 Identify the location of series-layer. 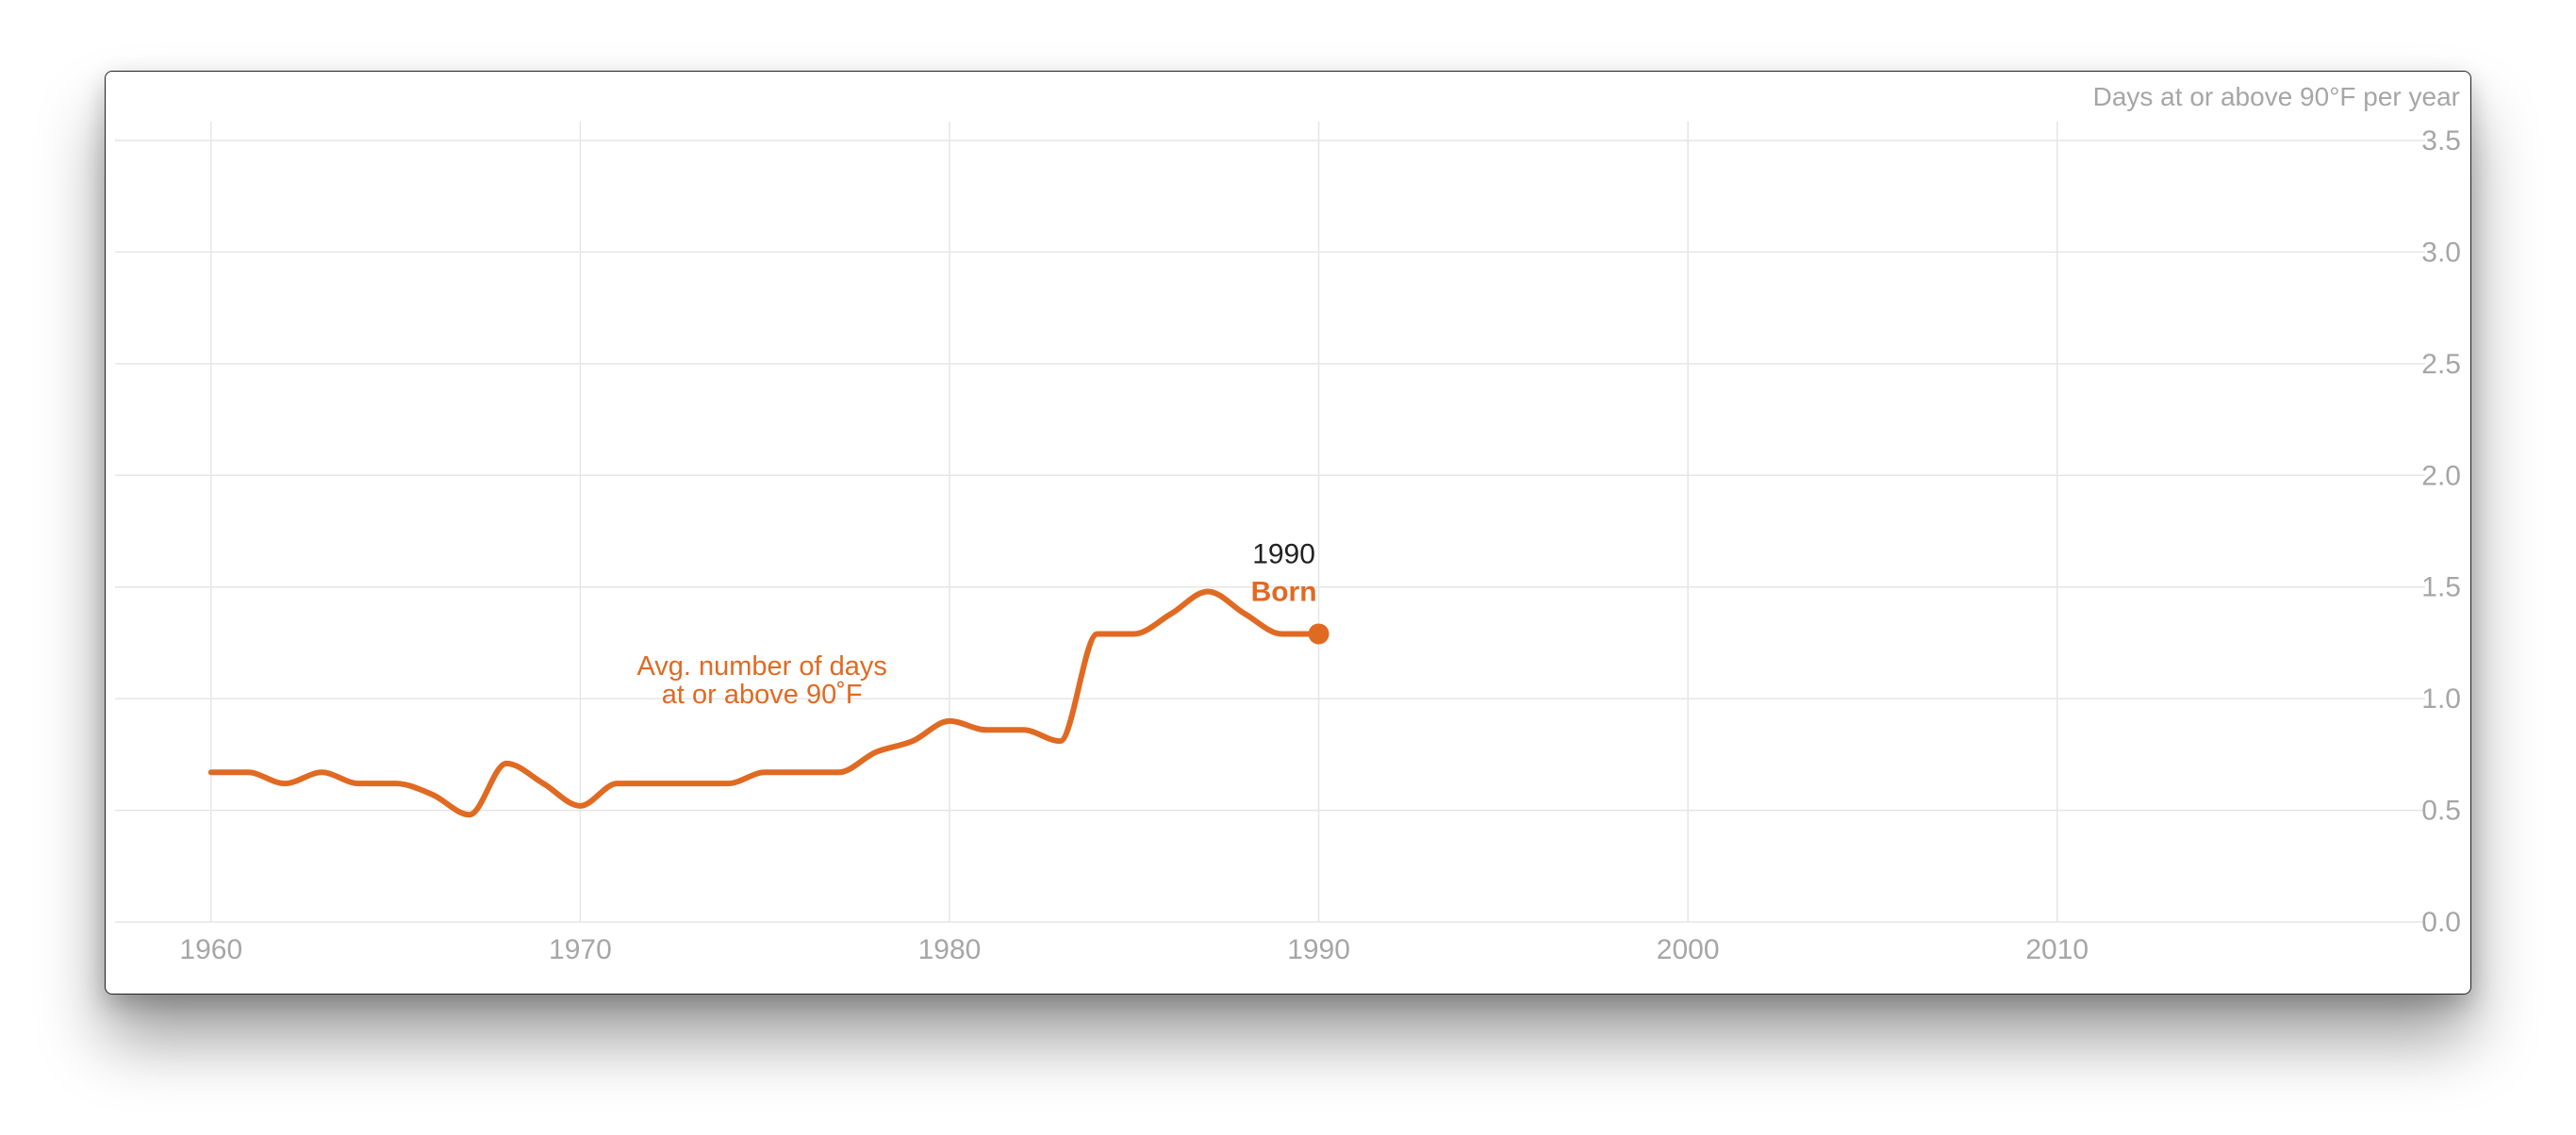
(764, 703).